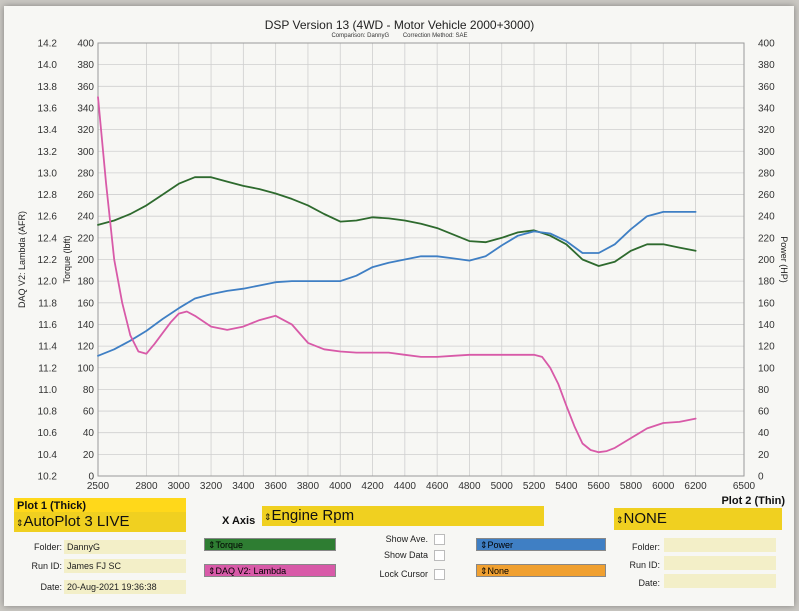 This screenshot has width=799, height=611. Describe the element at coordinates (85, 108) in the screenshot. I see `torque-tick-label: 340` at that location.